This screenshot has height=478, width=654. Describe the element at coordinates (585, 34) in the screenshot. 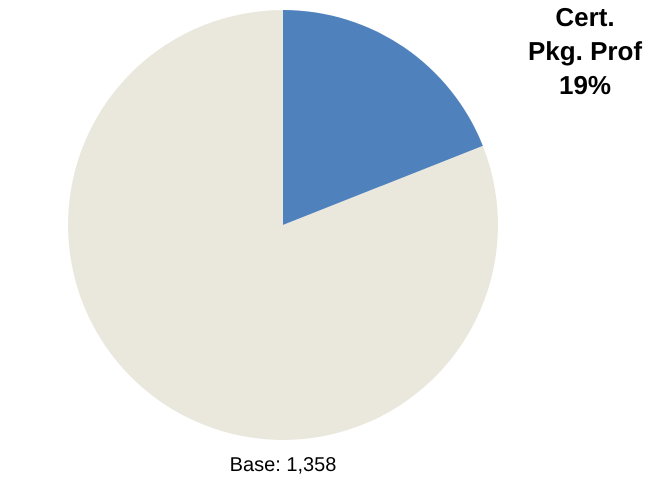

I see `slice-label: Cert. Pkg. Prof` at that location.